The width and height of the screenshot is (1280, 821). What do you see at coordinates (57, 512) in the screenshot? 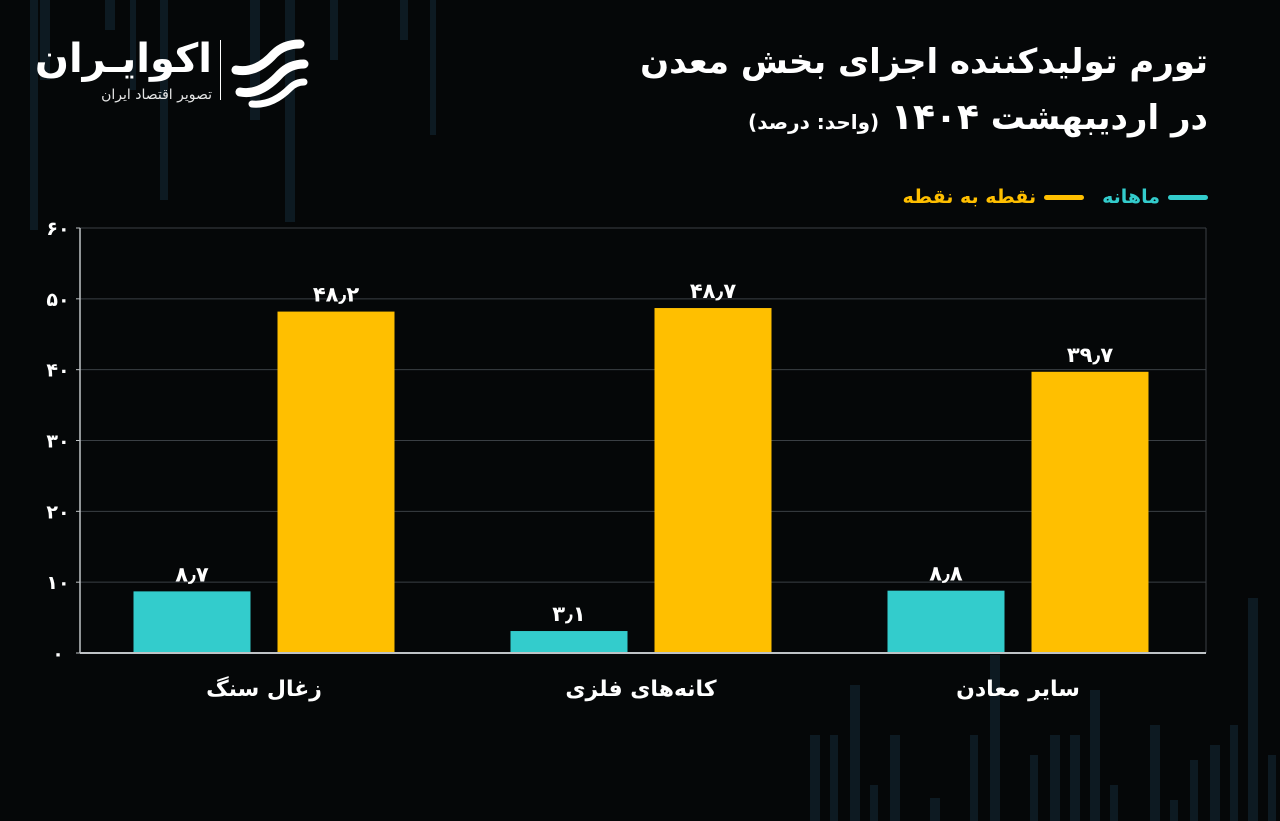
I see `y-tick-label: ۲۰` at bounding box center [57, 512].